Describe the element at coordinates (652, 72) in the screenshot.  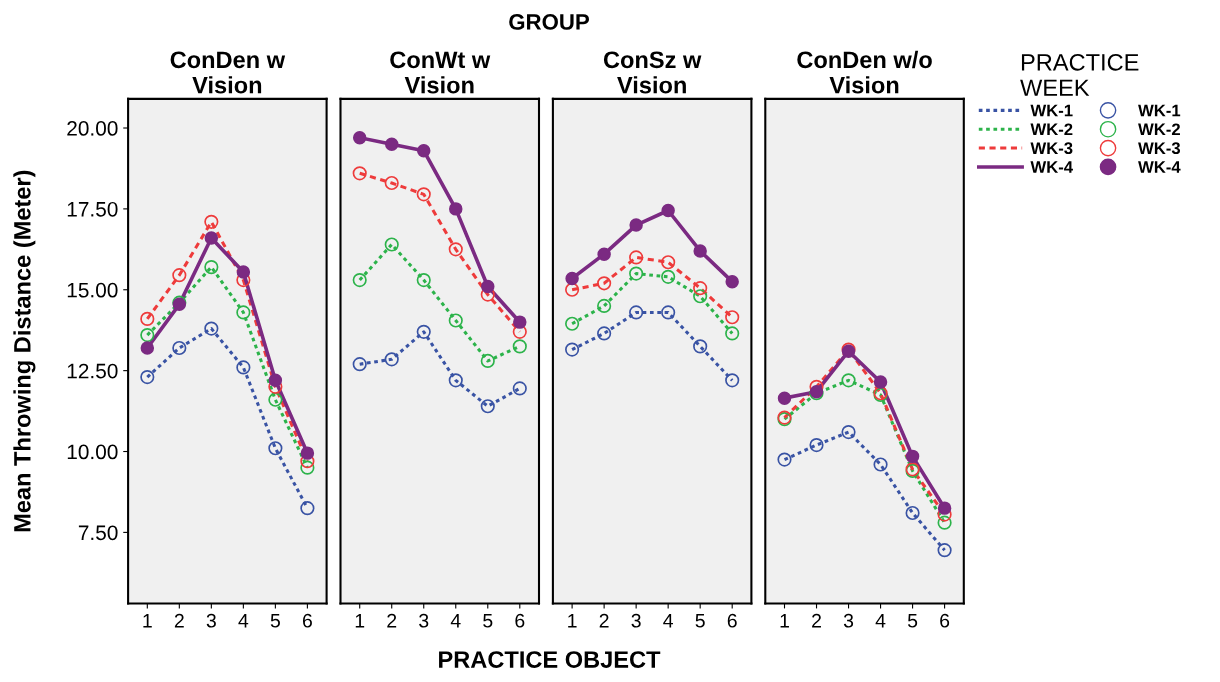
I see `chart-title: ConSz w Vision` at that location.